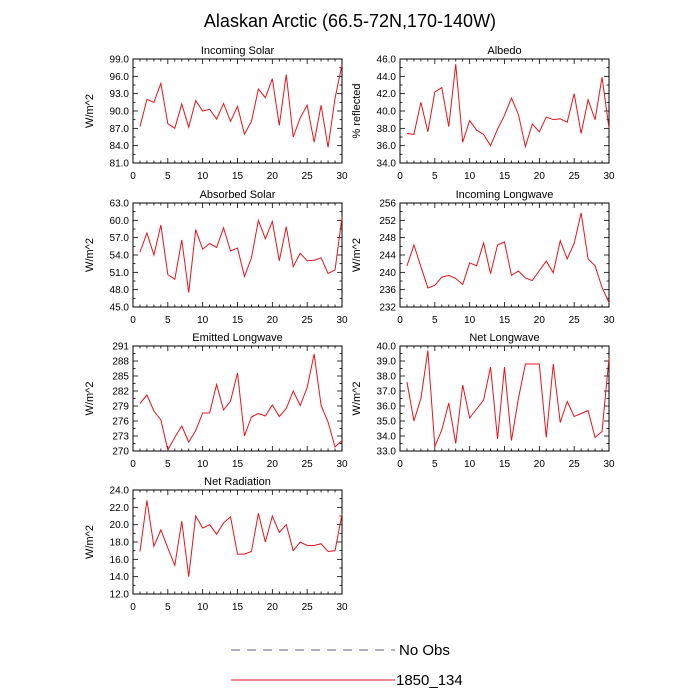  What do you see at coordinates (241, 402) in the screenshot?
I see `series-line-emitted-longwave` at bounding box center [241, 402].